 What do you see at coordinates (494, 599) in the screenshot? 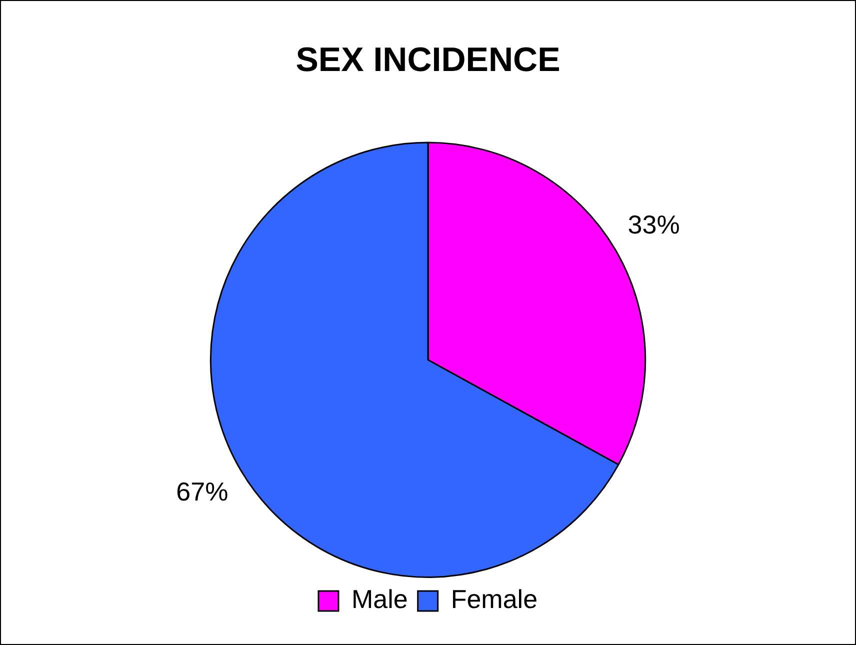
I see `legend-label: Female` at bounding box center [494, 599].